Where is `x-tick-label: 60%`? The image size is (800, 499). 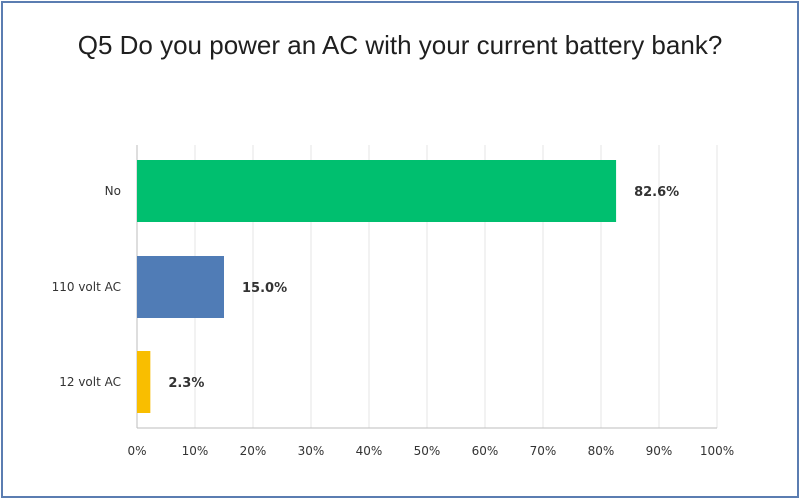
x-tick-label: 60% is located at coordinates (485, 451).